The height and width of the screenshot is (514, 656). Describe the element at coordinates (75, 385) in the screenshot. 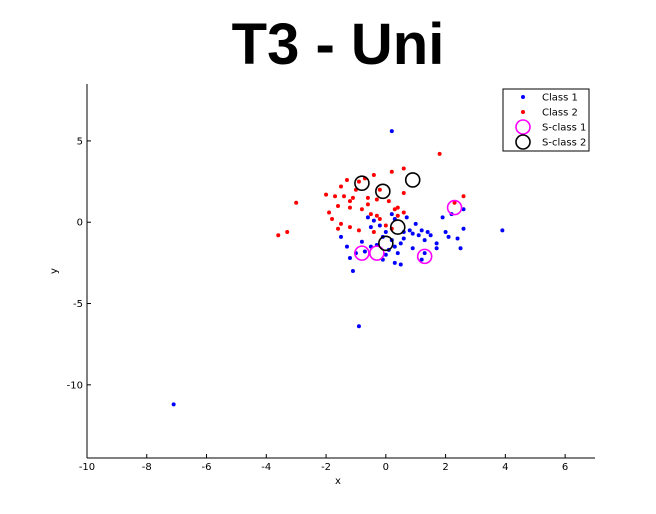

I see `y-tick-label: -10` at that location.